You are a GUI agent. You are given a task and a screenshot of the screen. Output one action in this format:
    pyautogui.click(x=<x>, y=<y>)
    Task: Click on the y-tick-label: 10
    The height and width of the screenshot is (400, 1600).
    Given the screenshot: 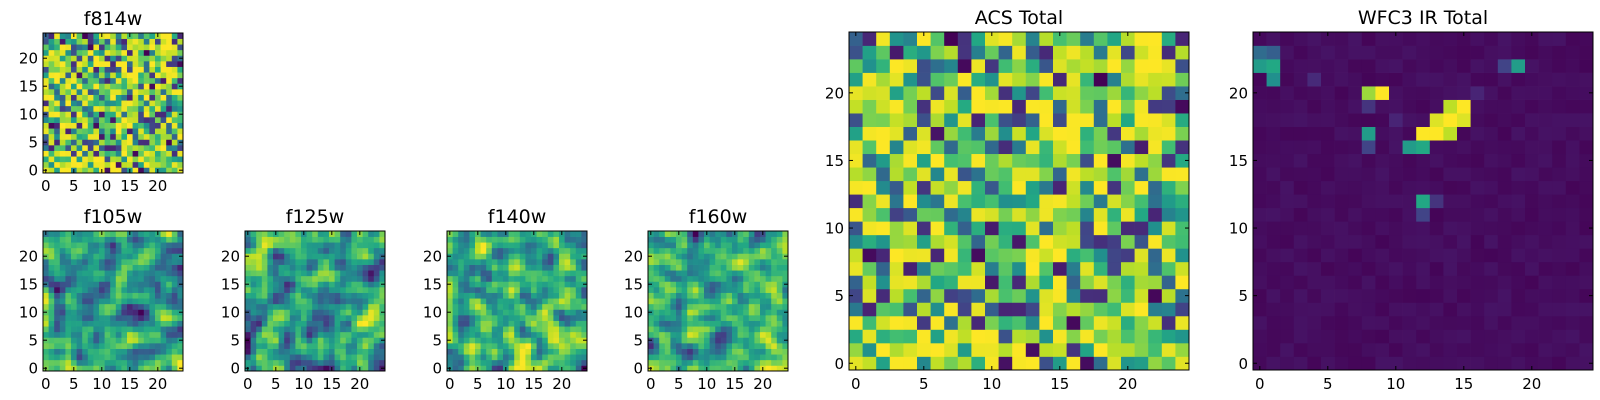 What is the action you would take?
    pyautogui.click(x=834, y=229)
    